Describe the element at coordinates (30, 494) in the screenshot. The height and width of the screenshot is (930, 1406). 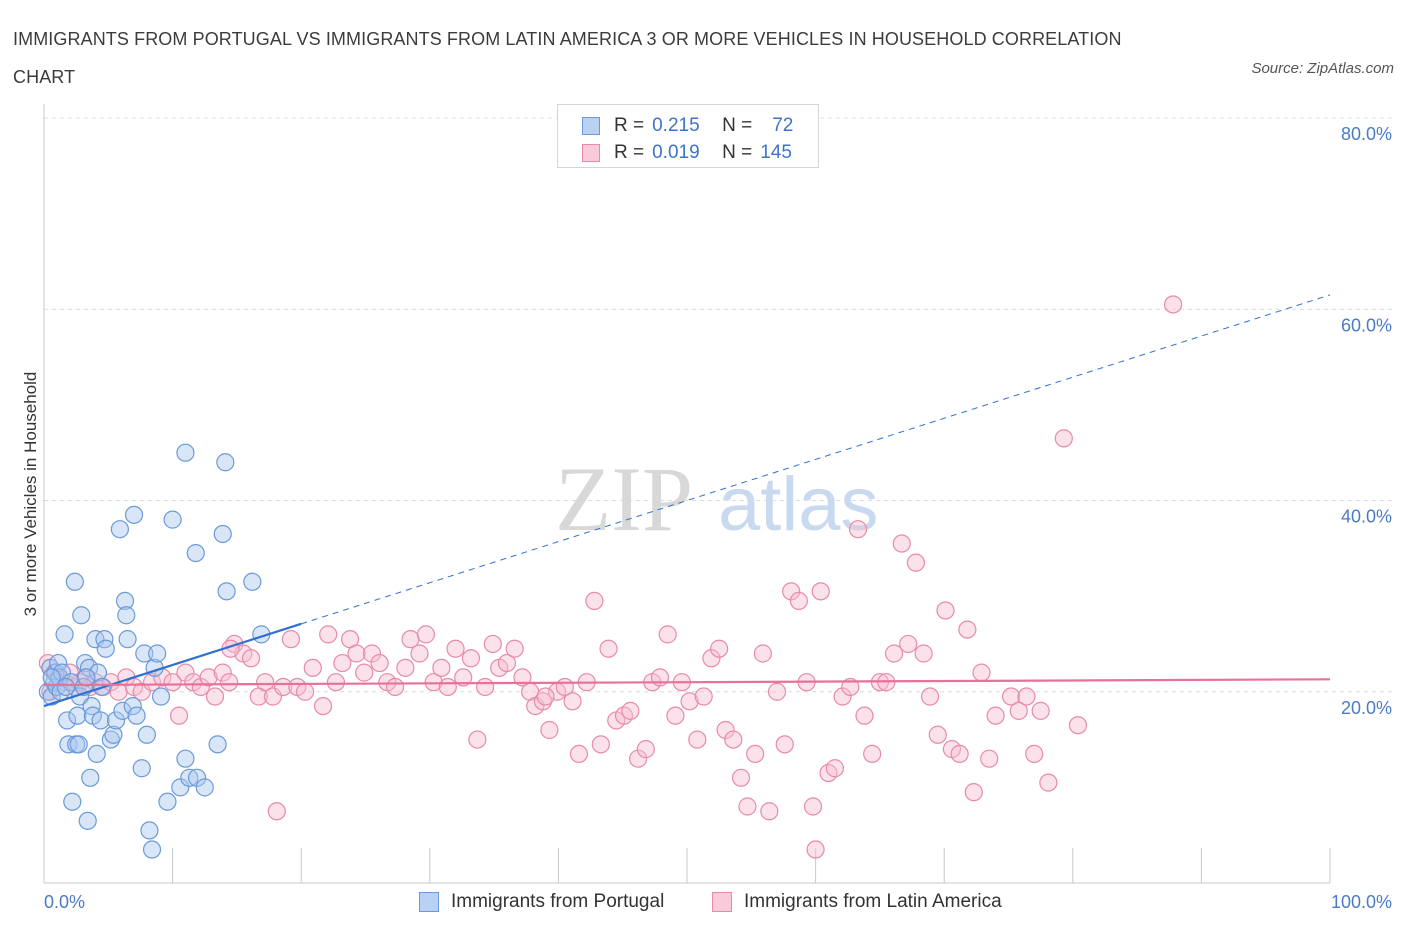
I see `y-axis-label: 3 or more Vehicles in Household` at that location.